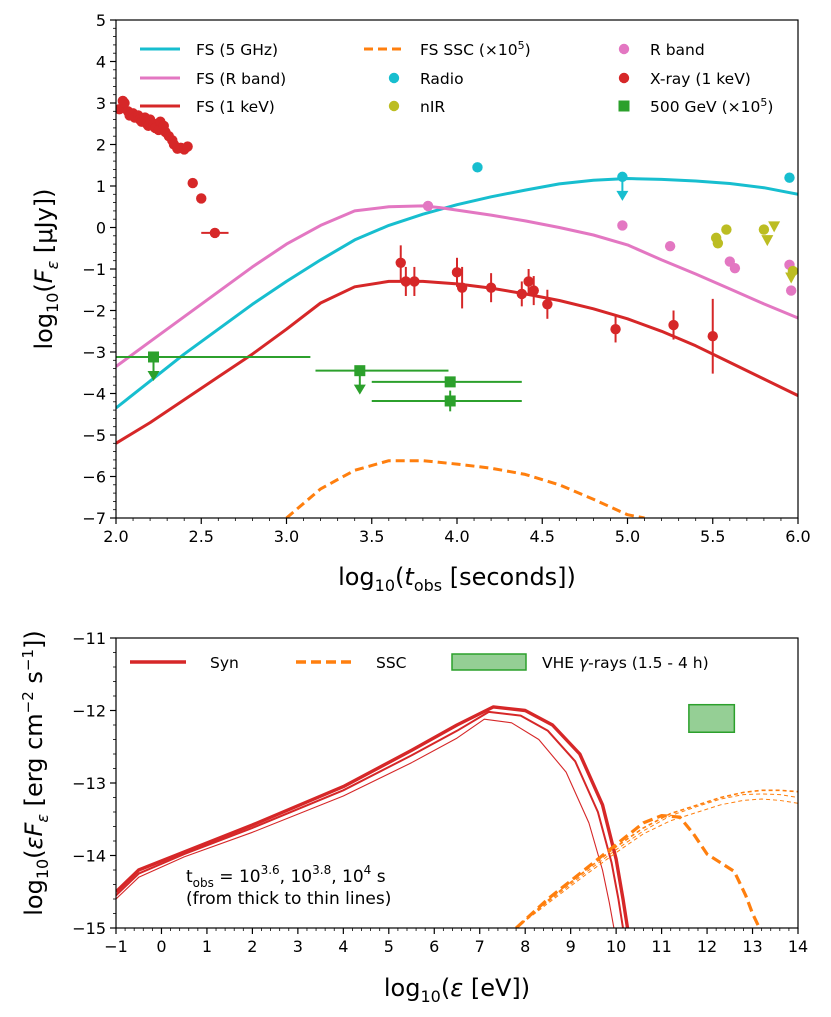 Image resolution: width=831 pixels, height=1017 pixels. Describe the element at coordinates (101, 103) in the screenshot. I see `y-tick-label: 3` at that location.